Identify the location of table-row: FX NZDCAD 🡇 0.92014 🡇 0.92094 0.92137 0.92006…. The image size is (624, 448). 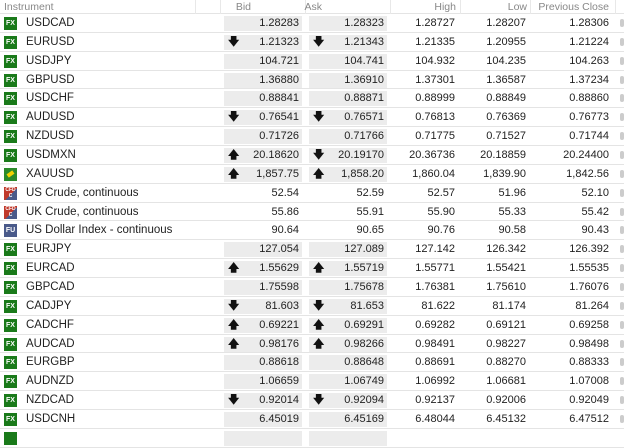
(312, 401).